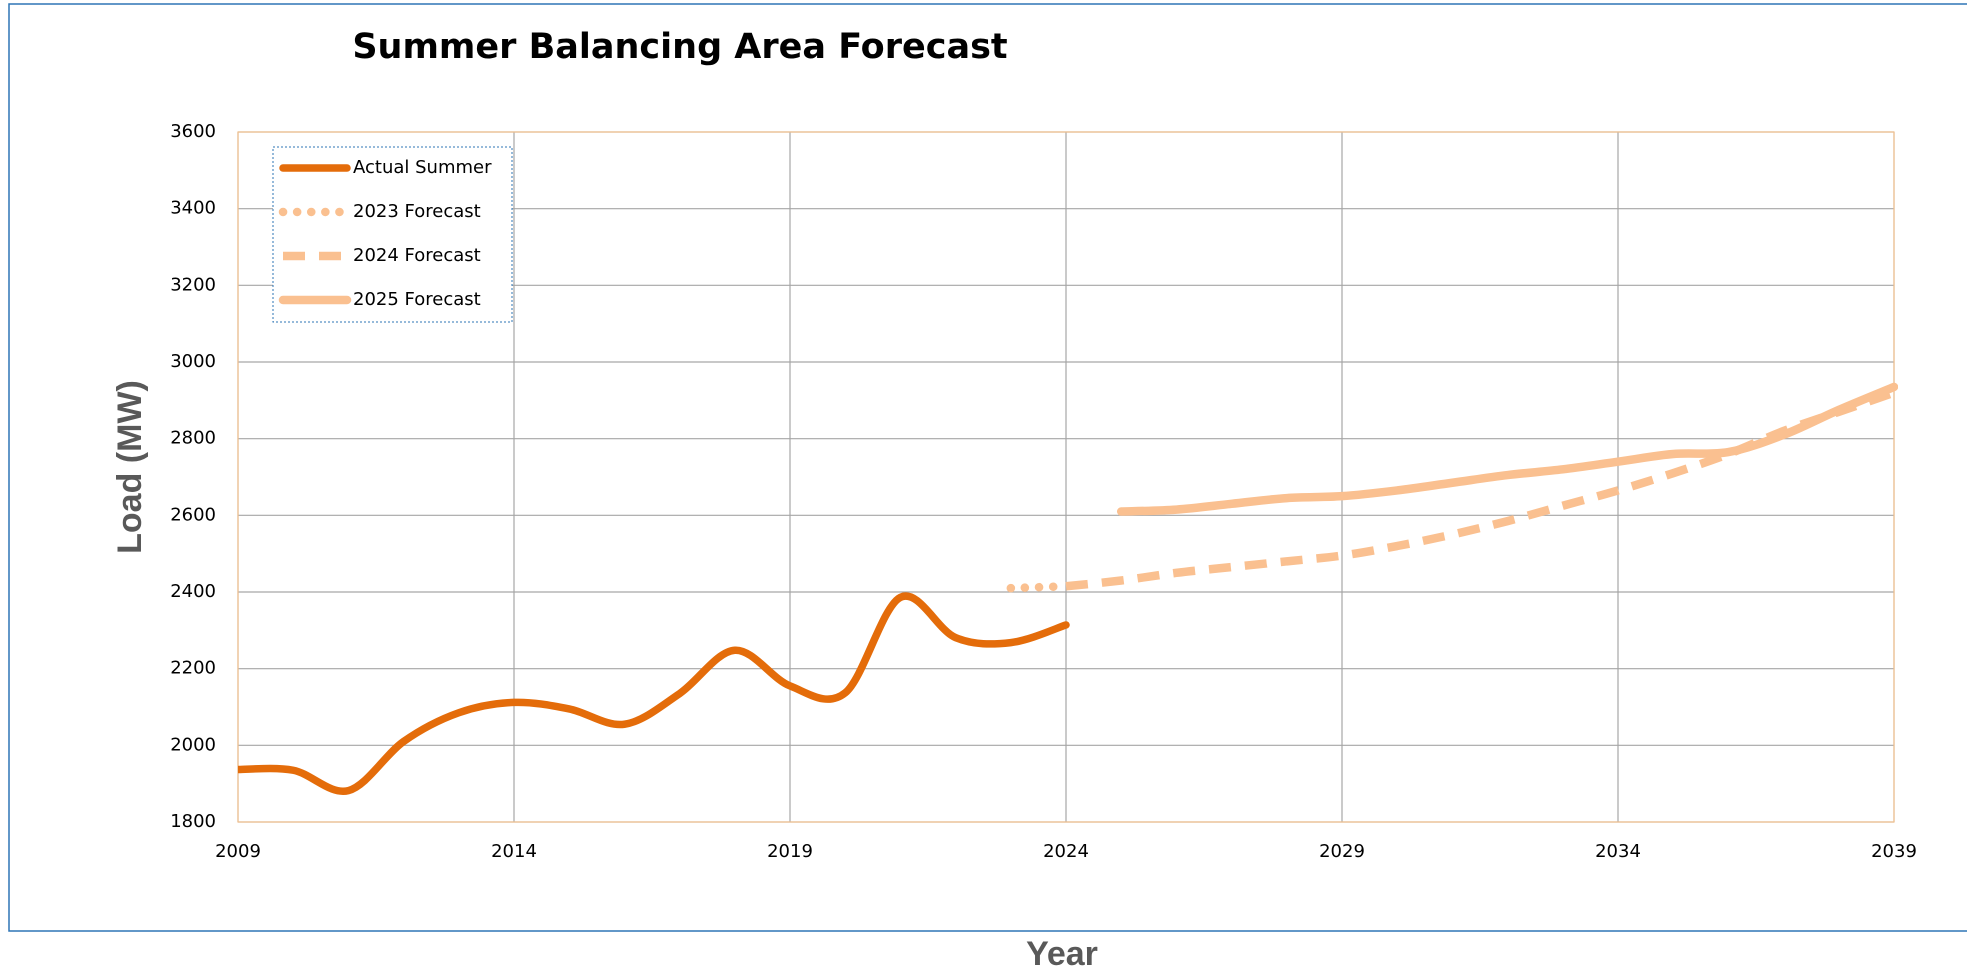 This screenshot has width=1967, height=972. Describe the element at coordinates (417, 299) in the screenshot. I see `legend-label: 2025 Forecast` at that location.